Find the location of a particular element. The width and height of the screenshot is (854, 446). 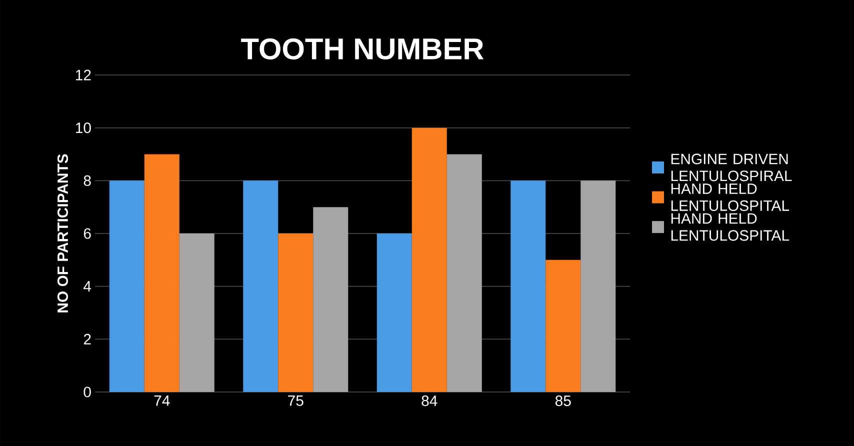

y-tick-label: 12 is located at coordinates (83, 75).